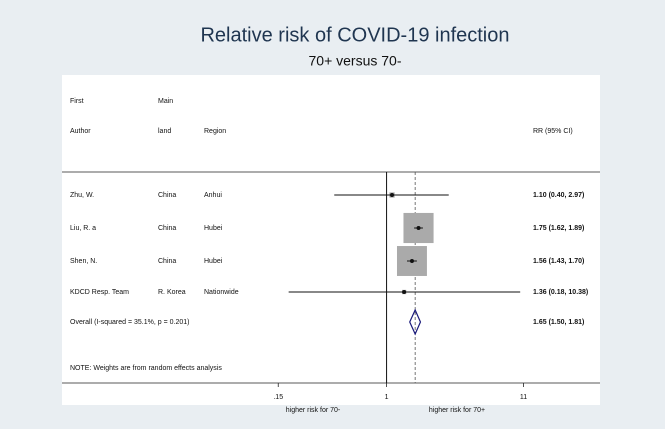 The image size is (665, 429). What do you see at coordinates (129, 322) in the screenshot?
I see `overall-label: Overall (I-squared = 35.1%, p = 0.201)` at bounding box center [129, 322].